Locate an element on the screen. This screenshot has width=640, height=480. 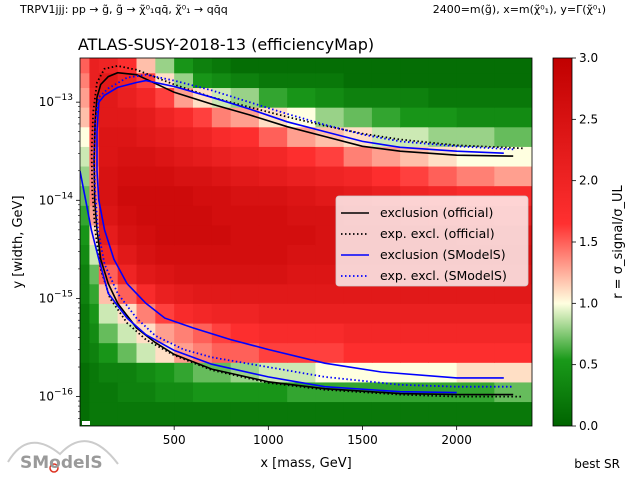
plot-corner-mark is located at coordinates (86, 423).